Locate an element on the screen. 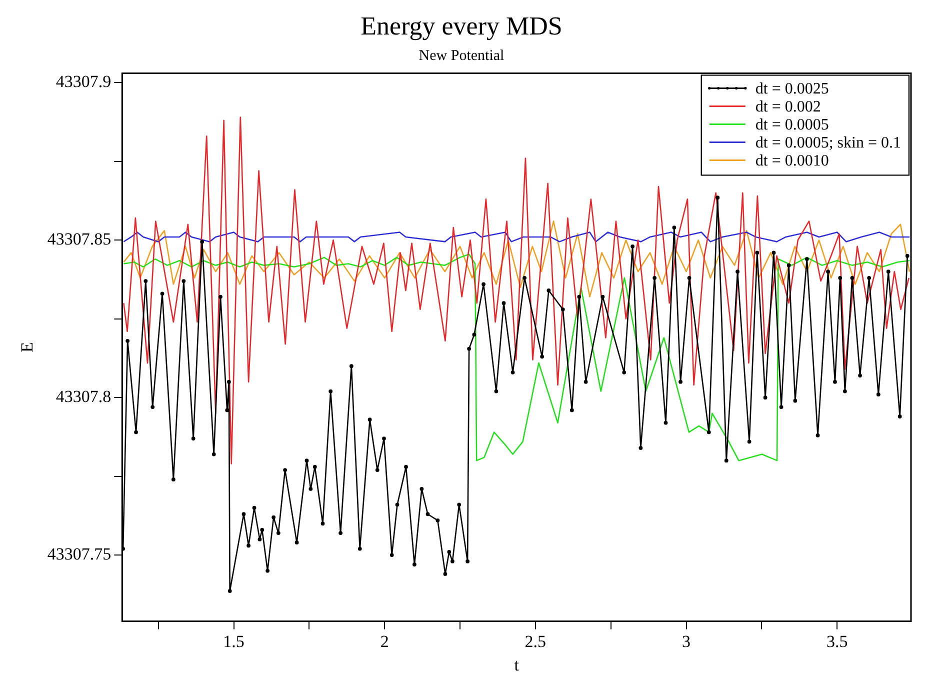  x-tick-label: 3 is located at coordinates (686, 641).